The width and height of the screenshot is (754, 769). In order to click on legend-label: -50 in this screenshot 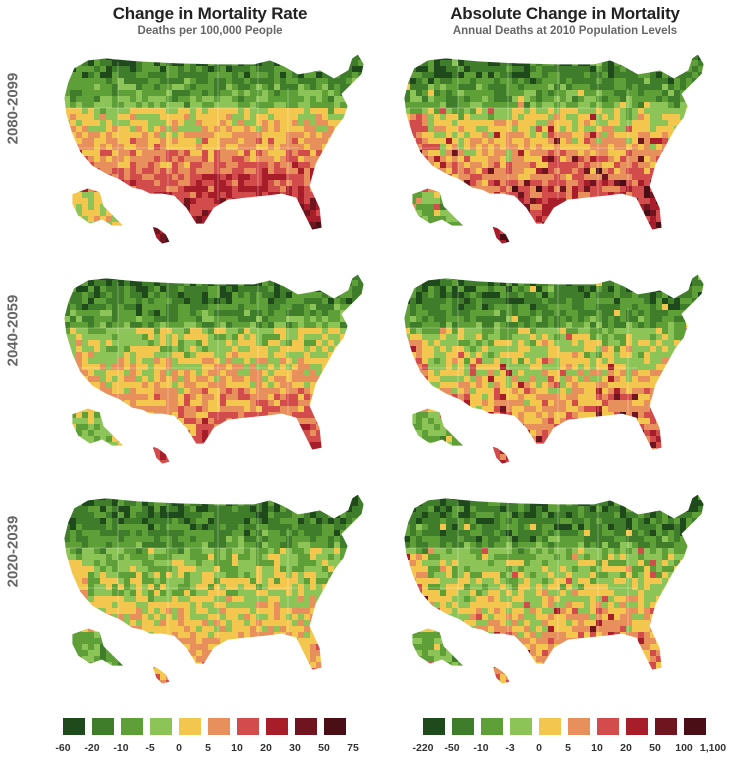, I will do `click(452, 748)`.